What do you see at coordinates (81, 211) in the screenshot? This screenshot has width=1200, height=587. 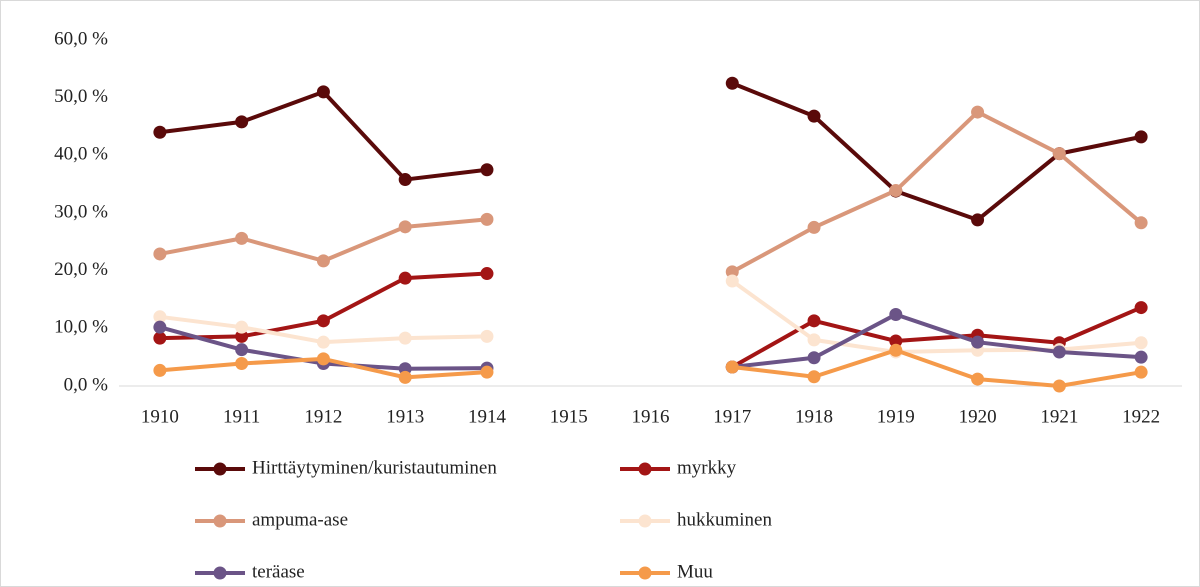 I see `y-tick-label: 30,0 %` at bounding box center [81, 211].